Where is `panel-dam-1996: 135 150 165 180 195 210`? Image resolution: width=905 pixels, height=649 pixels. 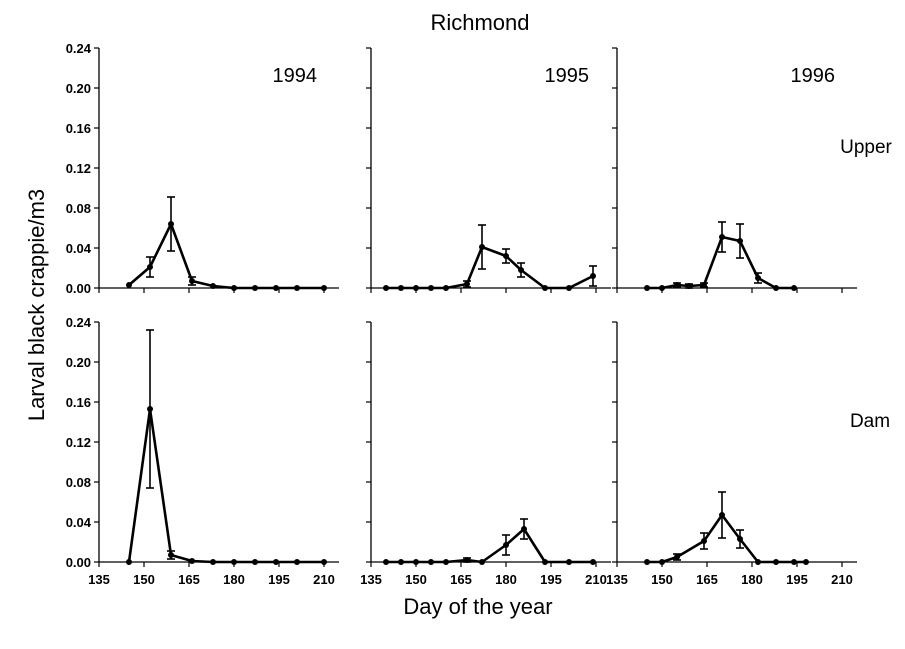 panel-dam-1996: 135 150 165 180 195 210 is located at coordinates (731, 454).